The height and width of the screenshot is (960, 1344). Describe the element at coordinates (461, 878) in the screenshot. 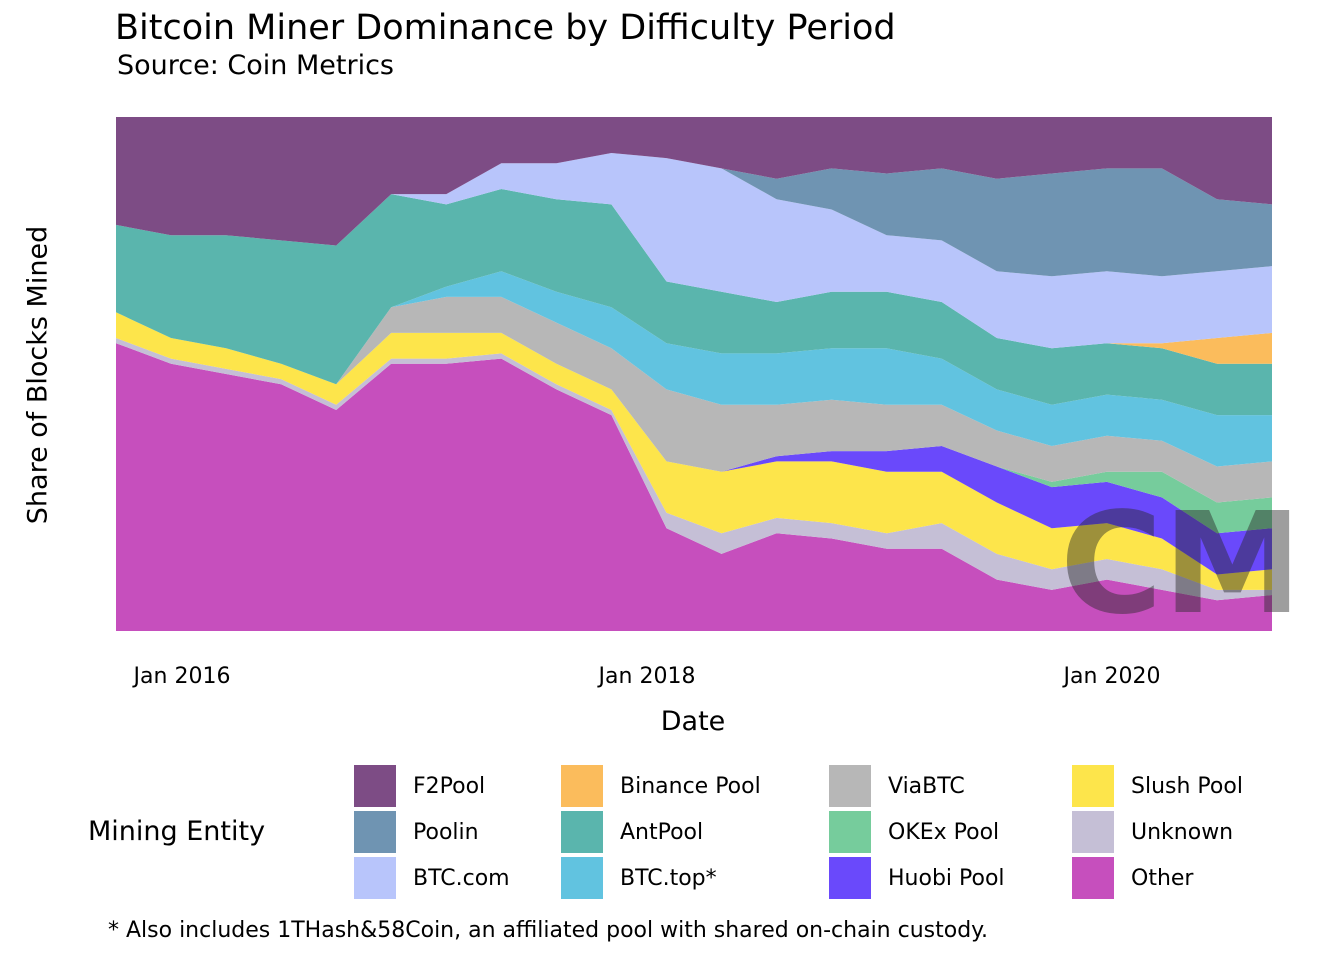

I see `legend-label: BTC.com` at that location.